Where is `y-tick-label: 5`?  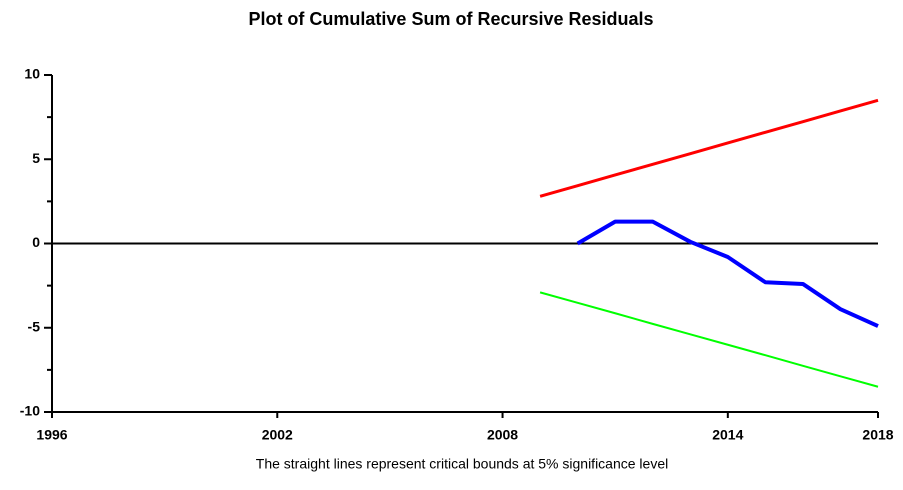
y-tick-label: 5 is located at coordinates (36, 158).